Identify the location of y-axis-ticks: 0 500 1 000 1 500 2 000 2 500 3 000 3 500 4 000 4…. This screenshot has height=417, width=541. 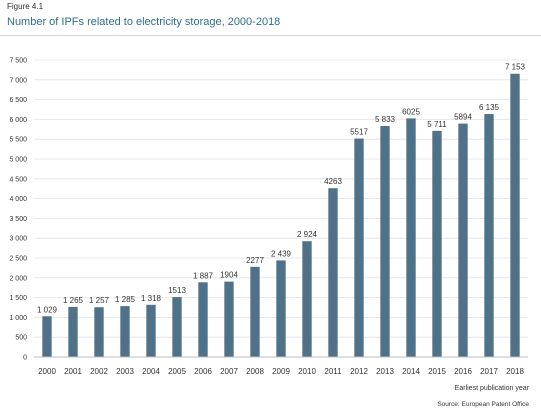
(18, 210).